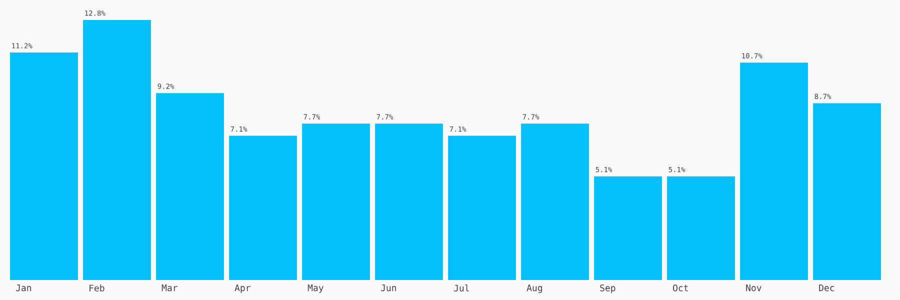 The width and height of the screenshot is (900, 300). Describe the element at coordinates (97, 288) in the screenshot. I see `x-tick-label: Feb` at that location.